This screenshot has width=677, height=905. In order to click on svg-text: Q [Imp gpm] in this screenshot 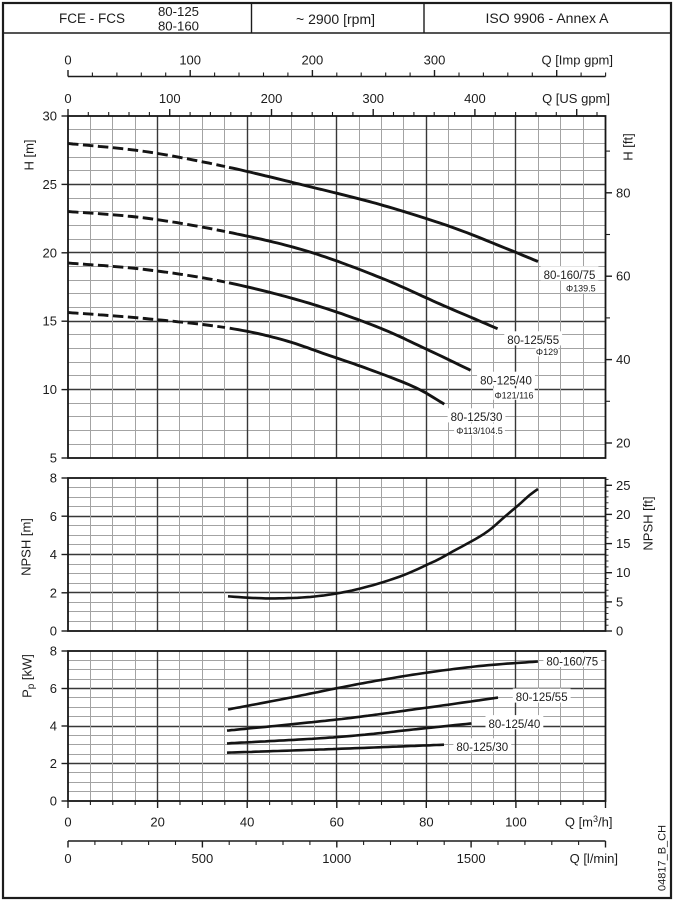, I will do `click(577, 60)`.